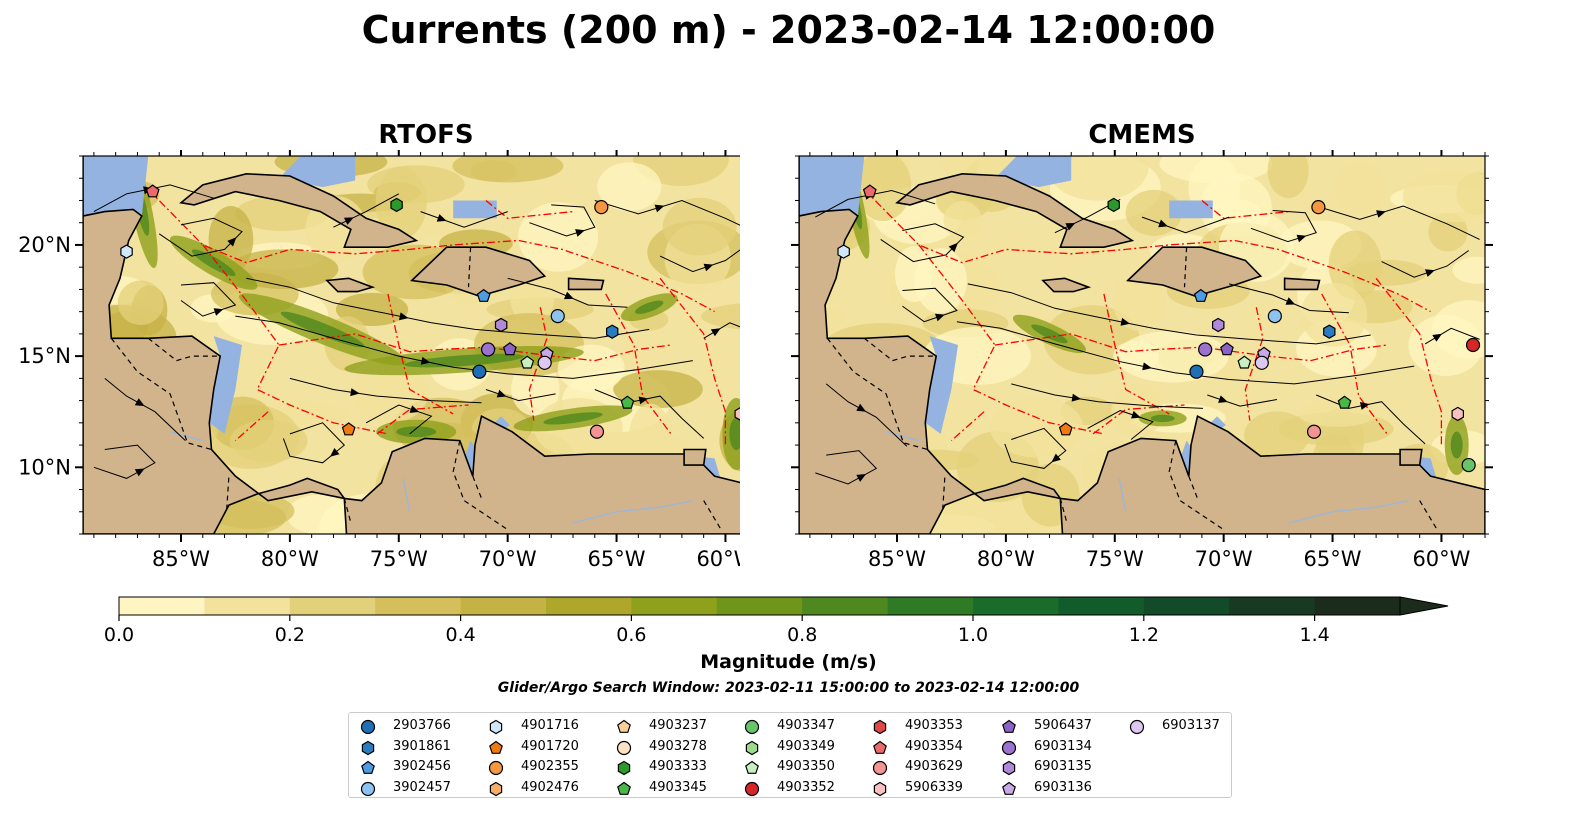  I want to click on legend-label: 3902456, so click(422, 766).